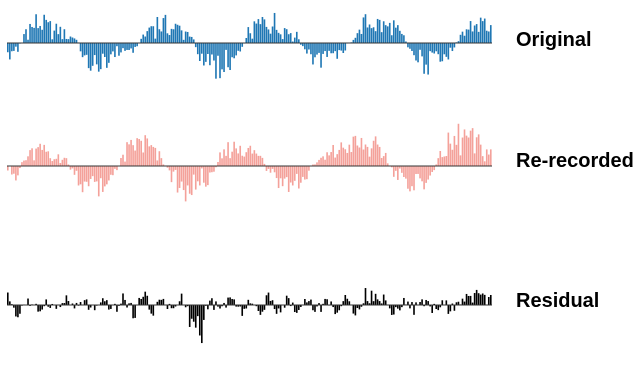 Image resolution: width=636 pixels, height=369 pixels. Describe the element at coordinates (249, 45) in the screenshot. I see `original-waveform-panel` at that location.